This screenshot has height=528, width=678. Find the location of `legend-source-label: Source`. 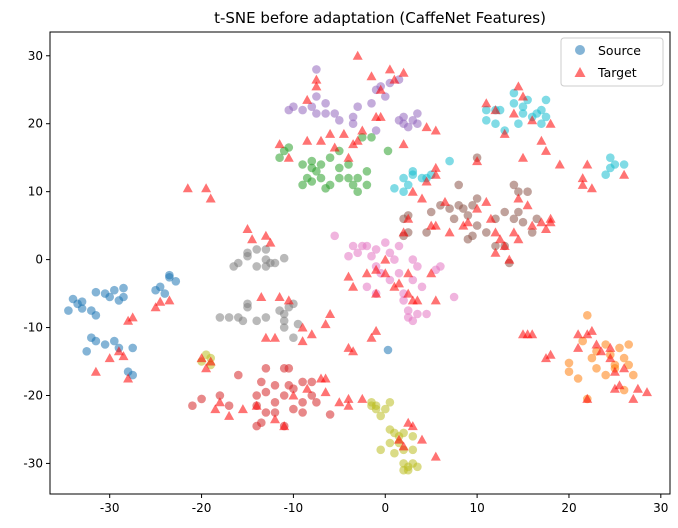

legend-source-label: Source is located at coordinates (619, 50).